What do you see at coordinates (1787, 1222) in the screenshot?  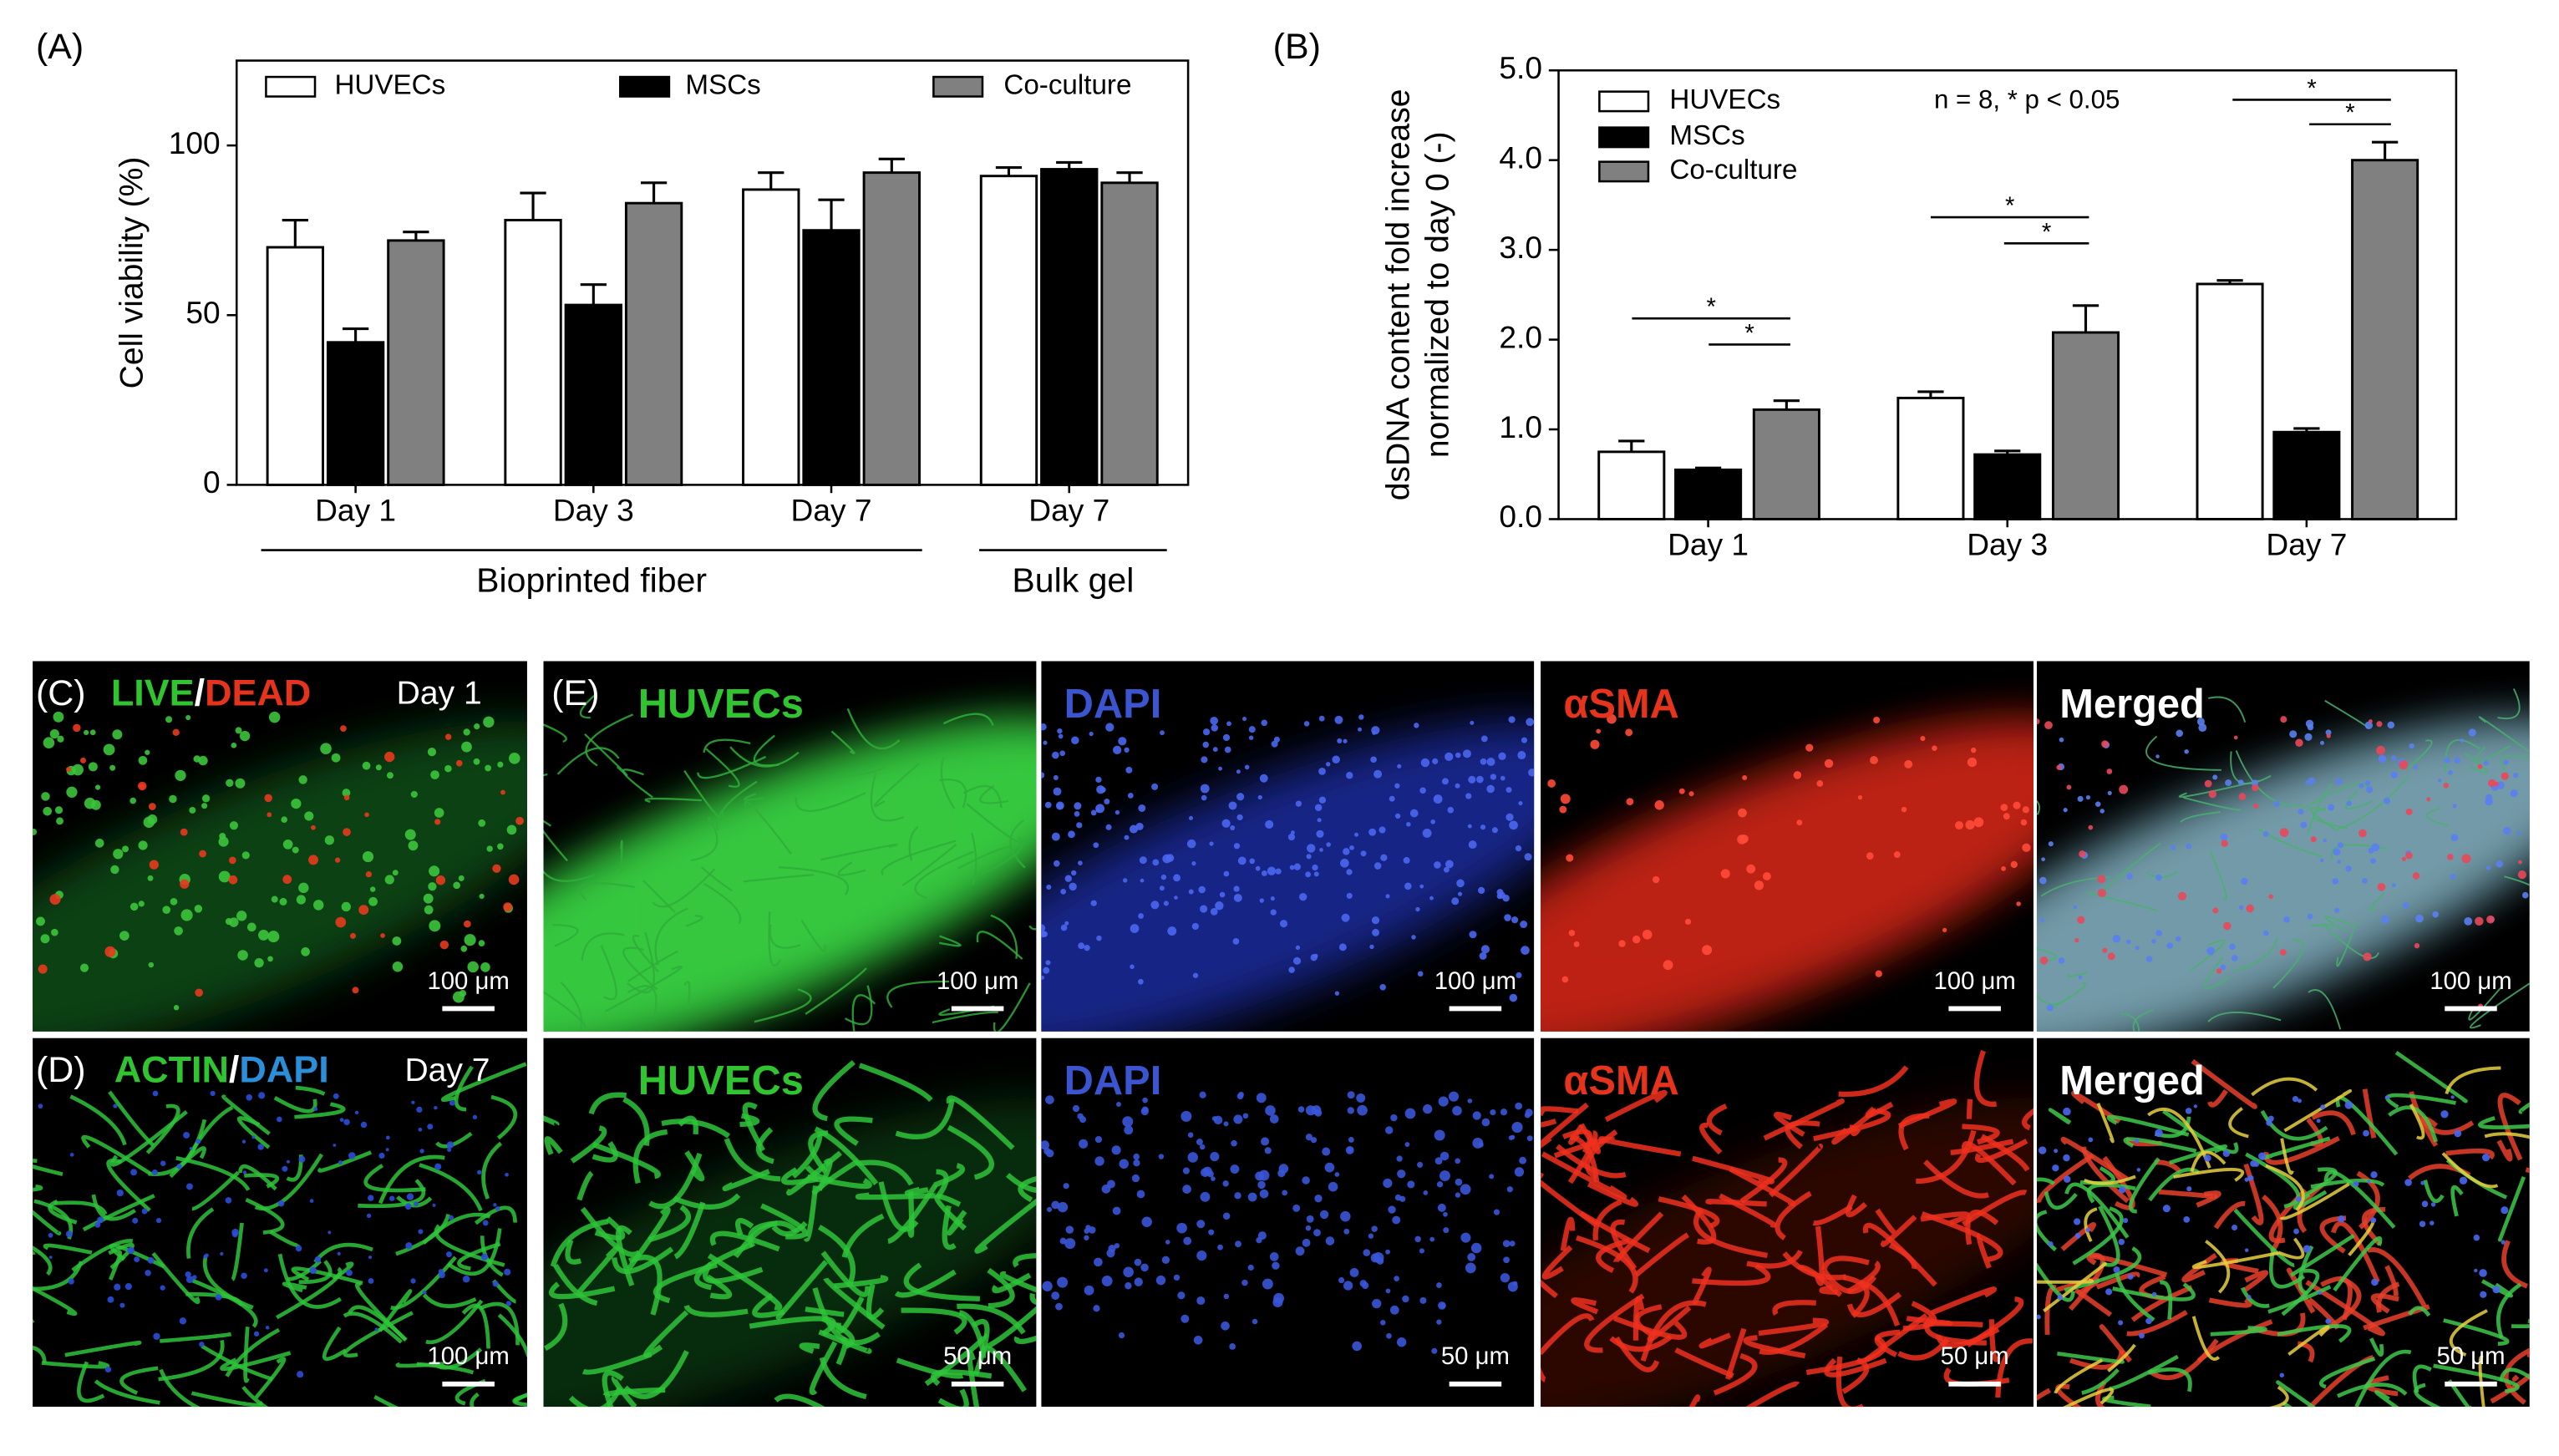 I see `micrograph` at bounding box center [1787, 1222].